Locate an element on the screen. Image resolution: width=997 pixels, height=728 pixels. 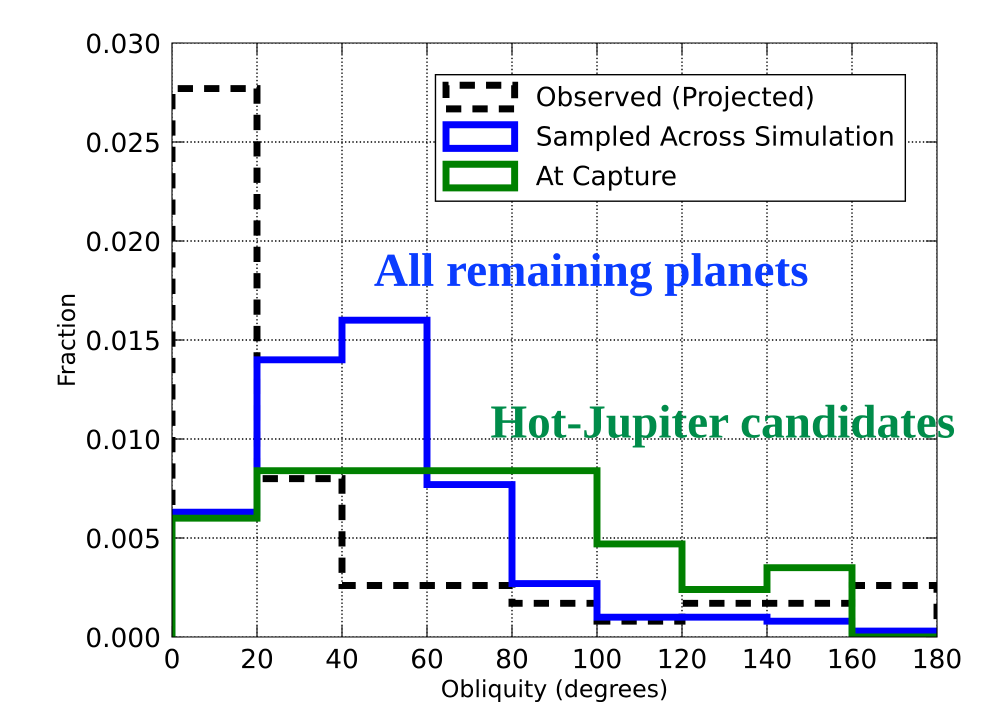
x-tick-label: 20 is located at coordinates (257, 658).